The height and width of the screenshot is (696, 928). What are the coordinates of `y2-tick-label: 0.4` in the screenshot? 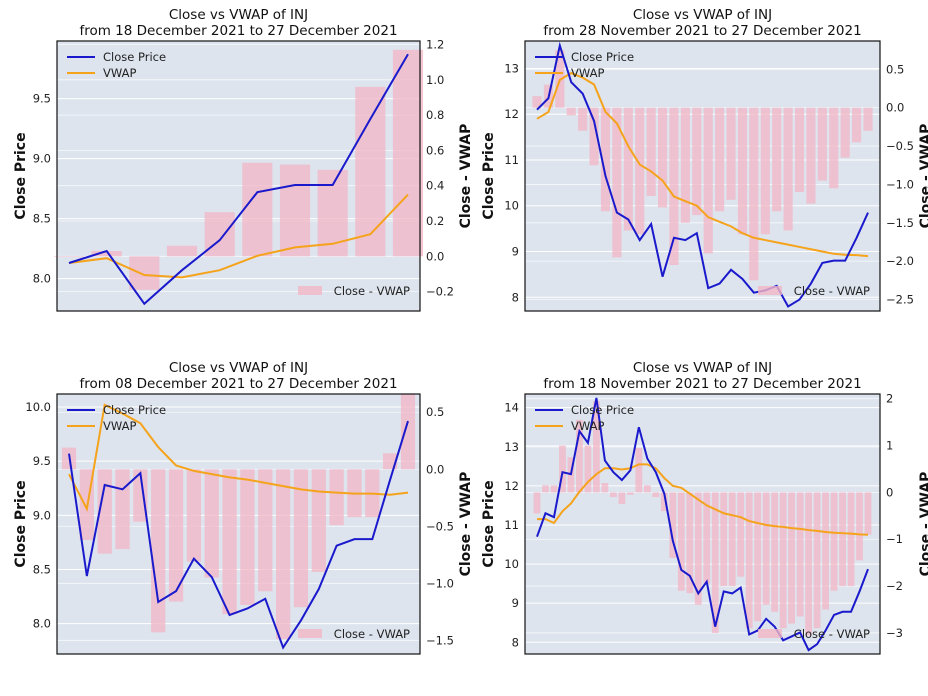 It's located at (435, 186).